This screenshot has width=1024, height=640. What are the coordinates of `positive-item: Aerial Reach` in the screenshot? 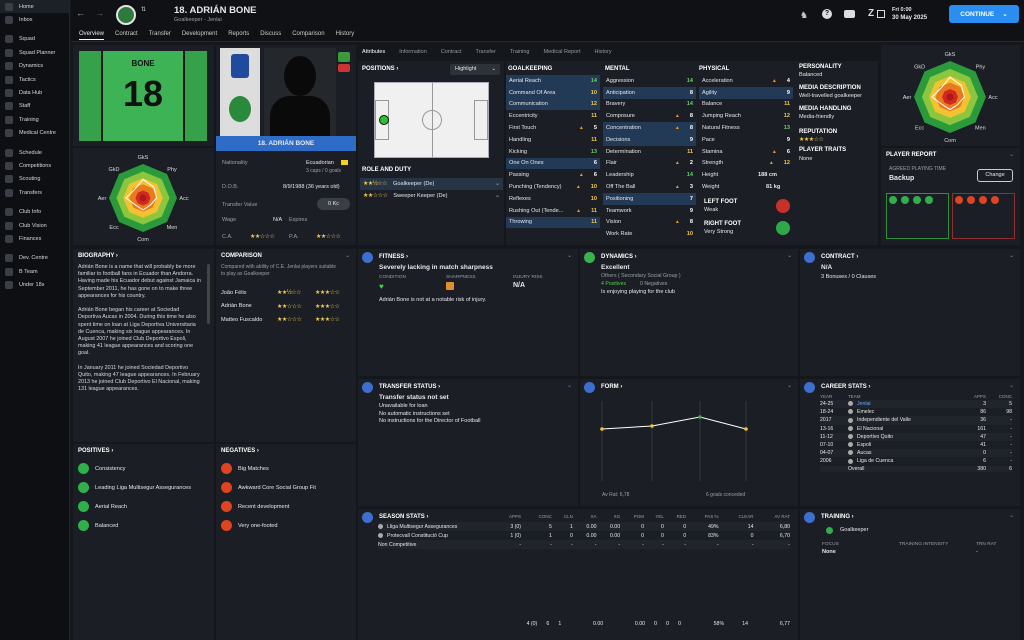 It's located at (144, 506).